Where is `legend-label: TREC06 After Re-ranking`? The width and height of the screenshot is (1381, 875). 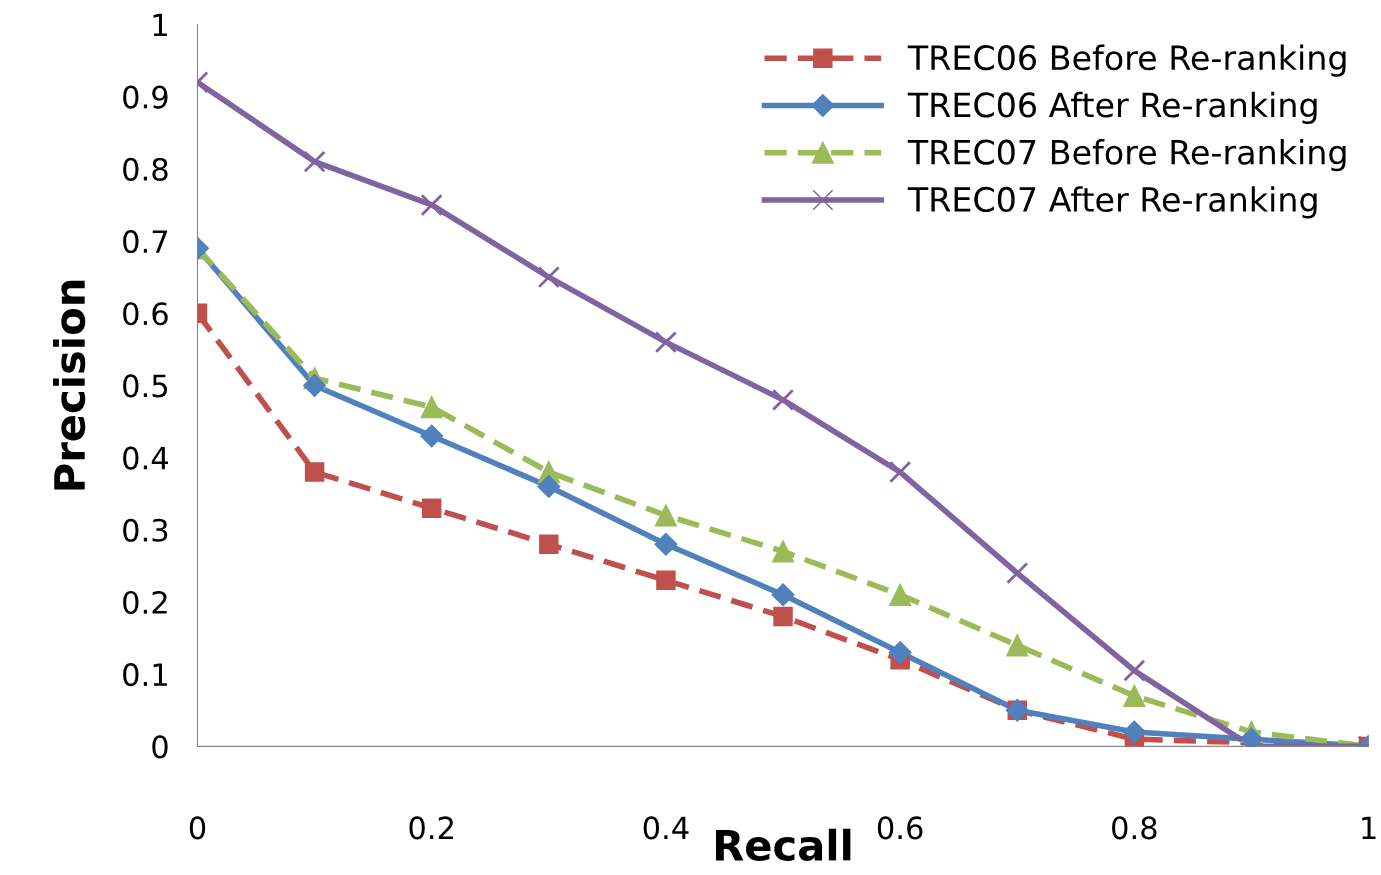 legend-label: TREC06 After Re-ranking is located at coordinates (1112, 108).